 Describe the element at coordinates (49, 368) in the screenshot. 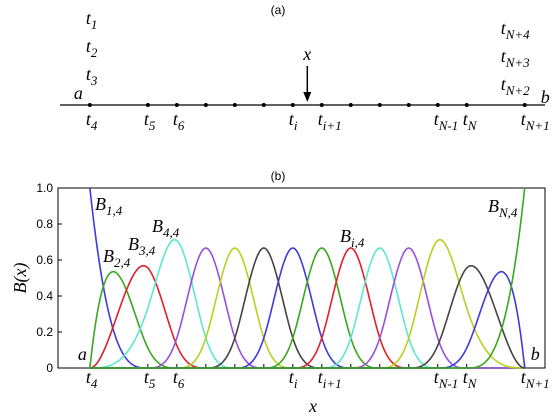

I see `y-tick-label: 0` at that location.